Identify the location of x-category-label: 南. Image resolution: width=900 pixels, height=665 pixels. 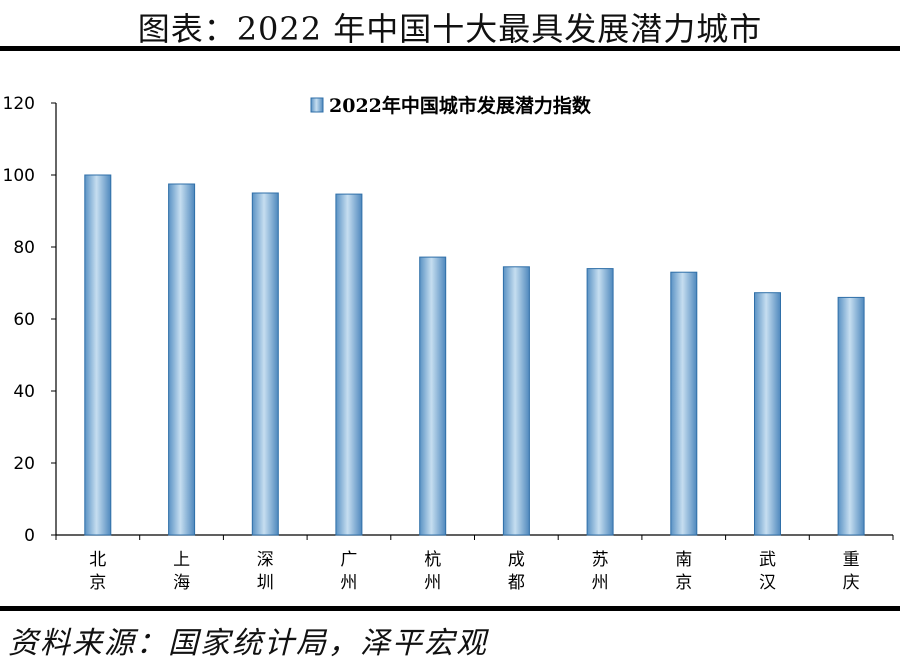
(683, 560).